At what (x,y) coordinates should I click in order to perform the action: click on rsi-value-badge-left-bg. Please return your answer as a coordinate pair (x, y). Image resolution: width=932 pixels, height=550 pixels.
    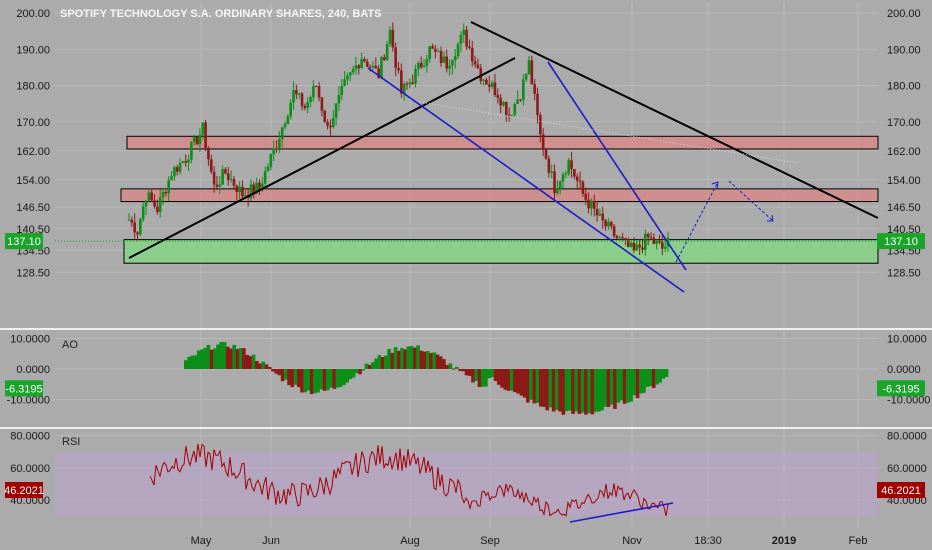
    Looking at the image, I should click on (24, 490).